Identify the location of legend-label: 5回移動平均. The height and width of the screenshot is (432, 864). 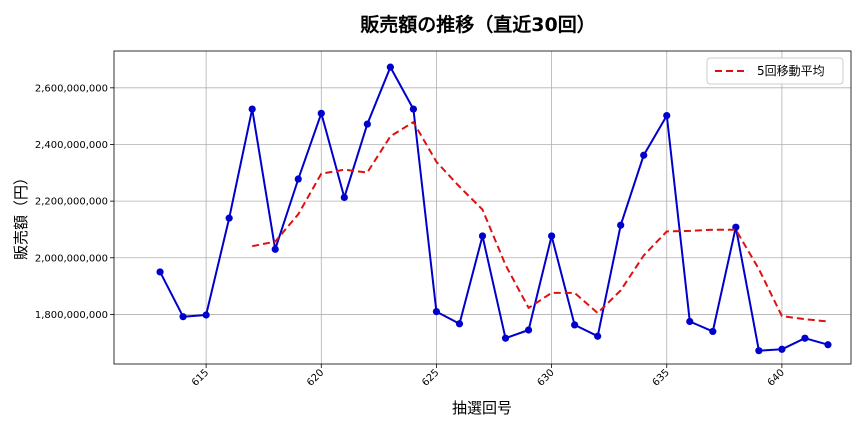
(791, 71).